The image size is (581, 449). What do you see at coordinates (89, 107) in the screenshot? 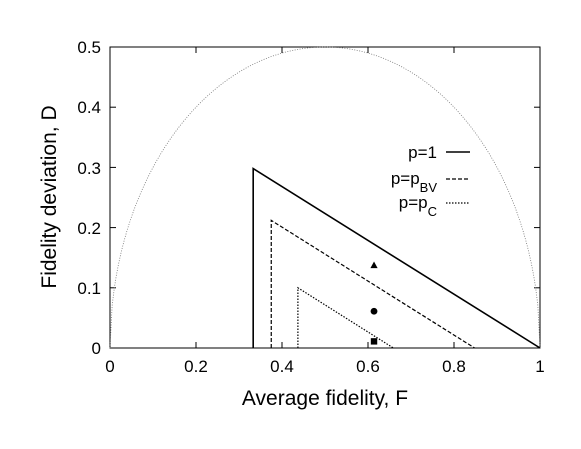
I see `y-tick-label: 0.4` at bounding box center [89, 107].